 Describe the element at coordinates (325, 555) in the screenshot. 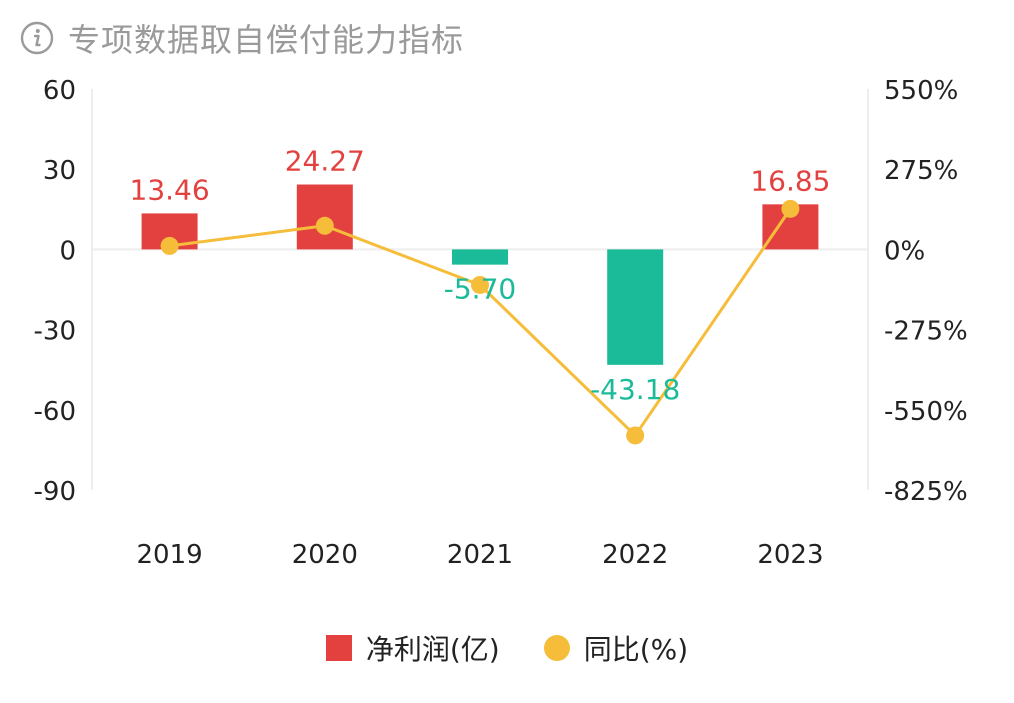

I see `x-tick-label: 2020` at that location.